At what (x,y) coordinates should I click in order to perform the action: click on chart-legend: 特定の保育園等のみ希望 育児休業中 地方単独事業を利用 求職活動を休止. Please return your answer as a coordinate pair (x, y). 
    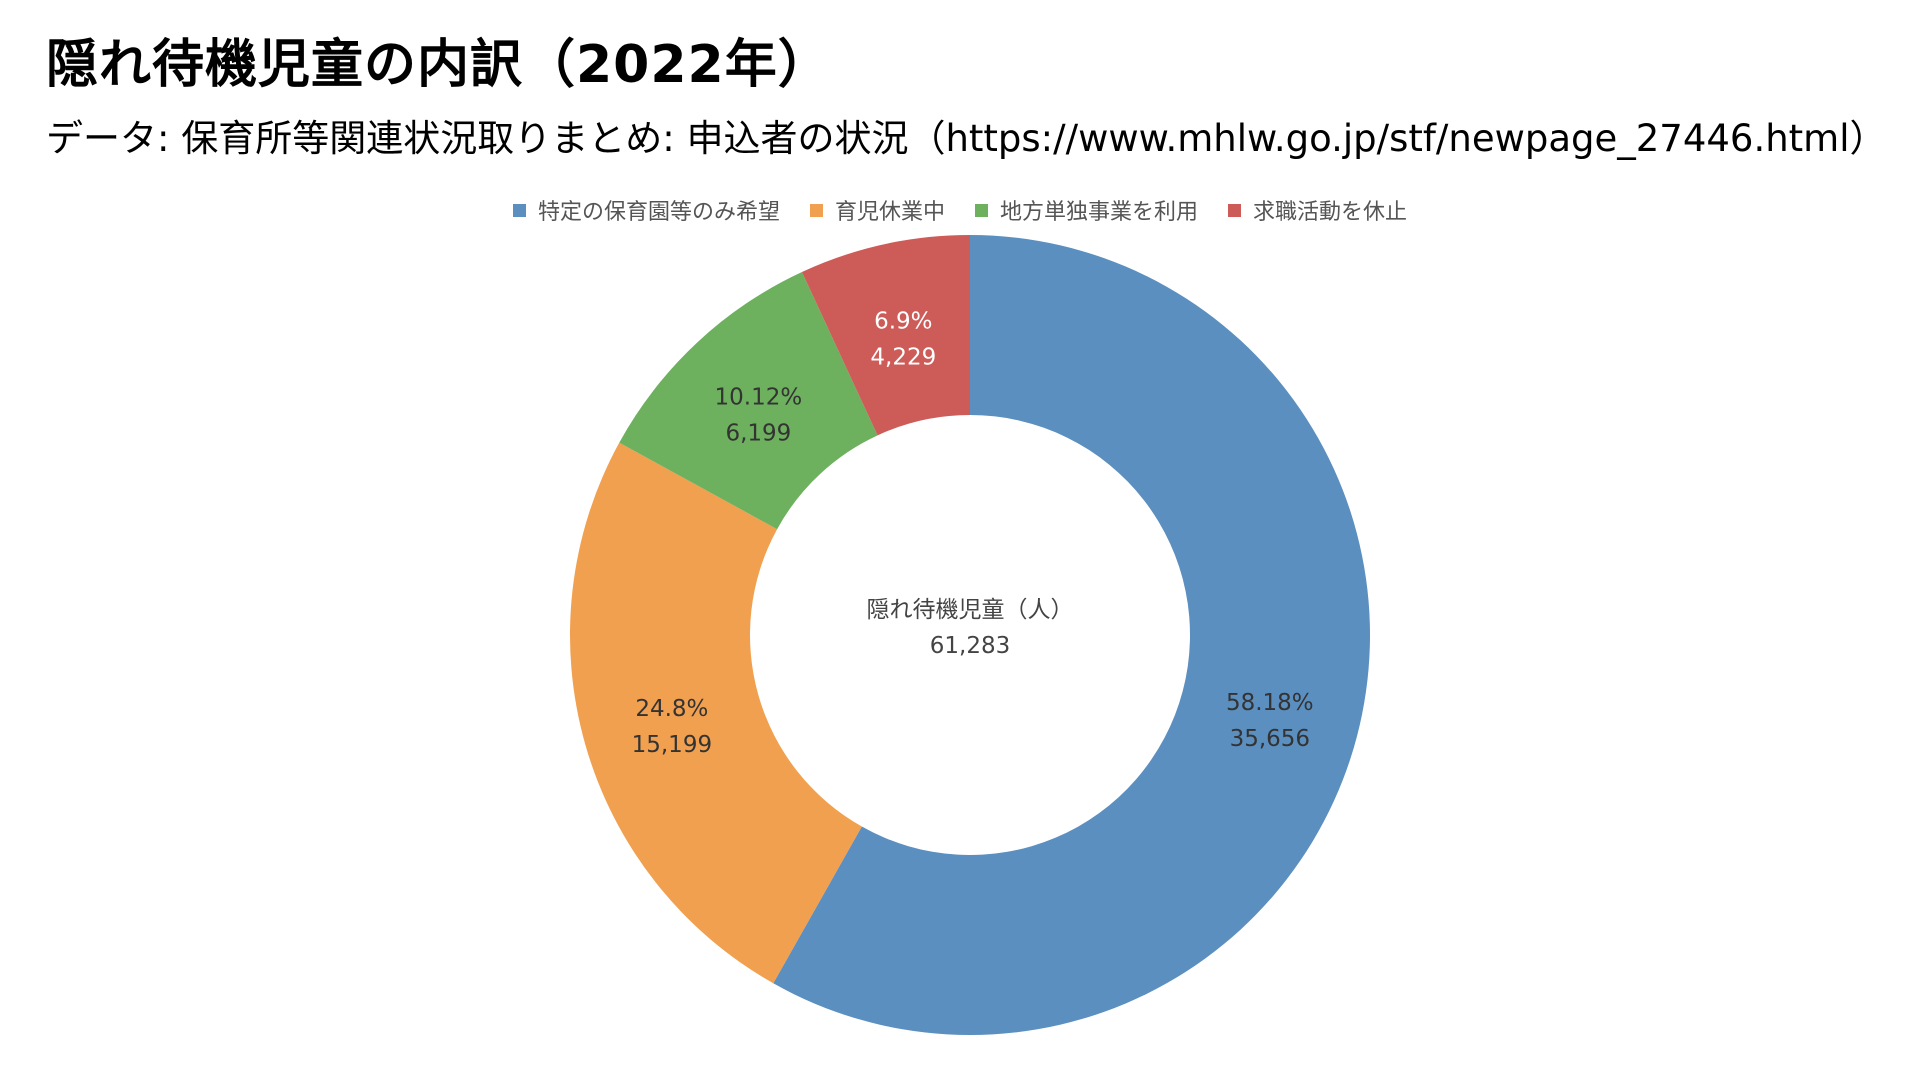
    Looking at the image, I should click on (960, 210).